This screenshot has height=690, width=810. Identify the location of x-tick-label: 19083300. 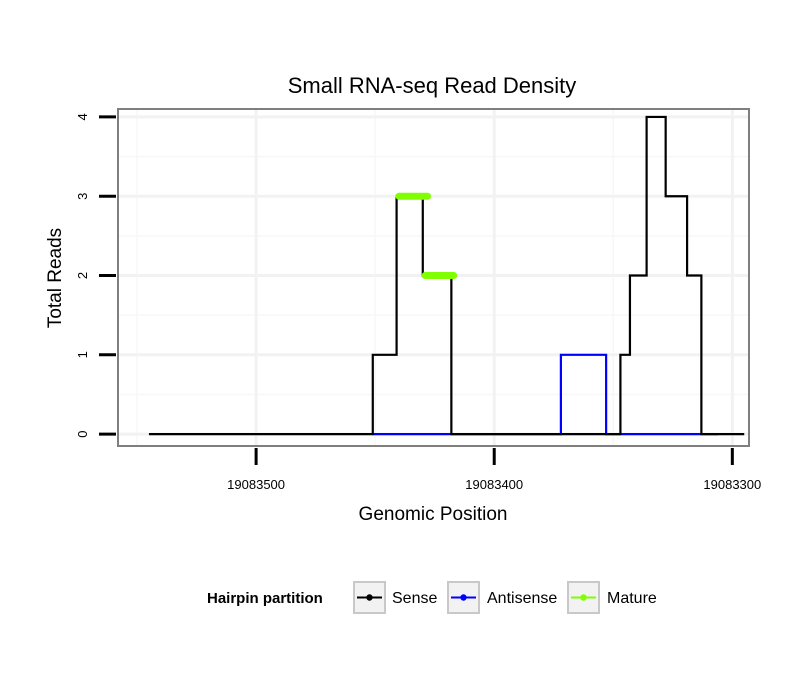
(732, 484).